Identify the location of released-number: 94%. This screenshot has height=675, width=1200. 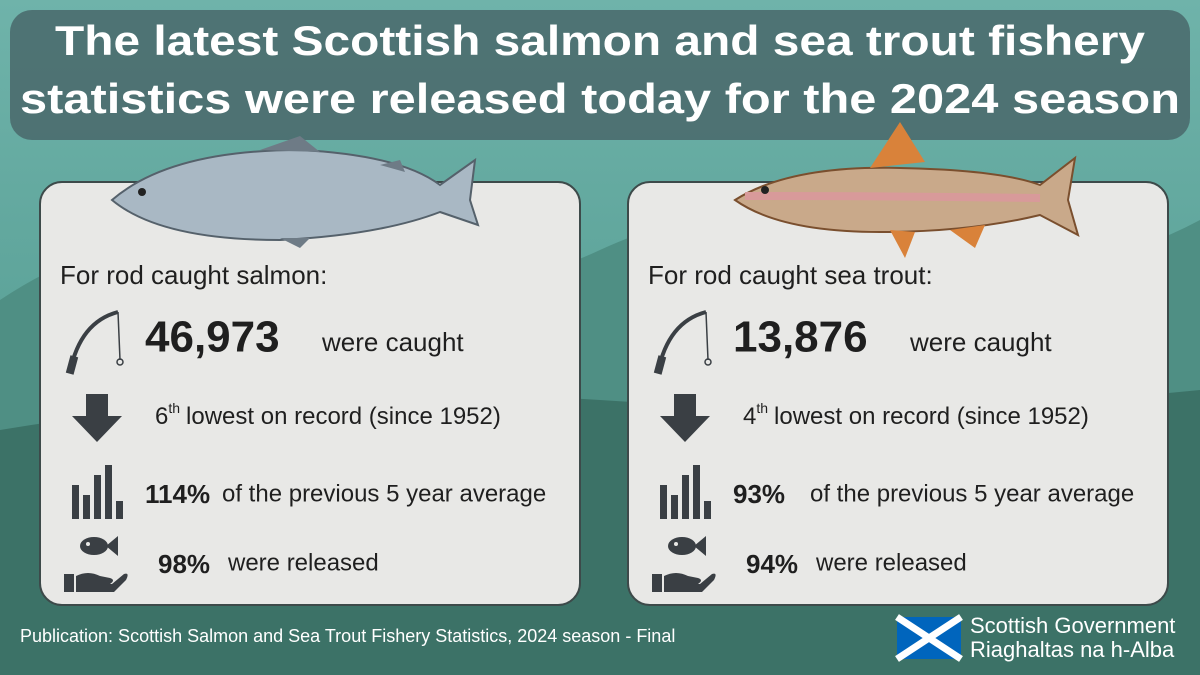
(772, 564).